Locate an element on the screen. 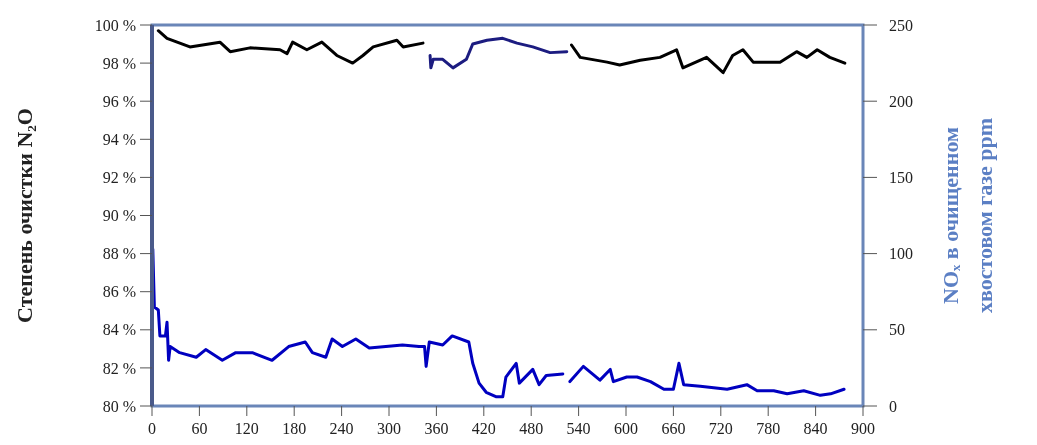  y2-tick-label: 50 is located at coordinates (897, 330).